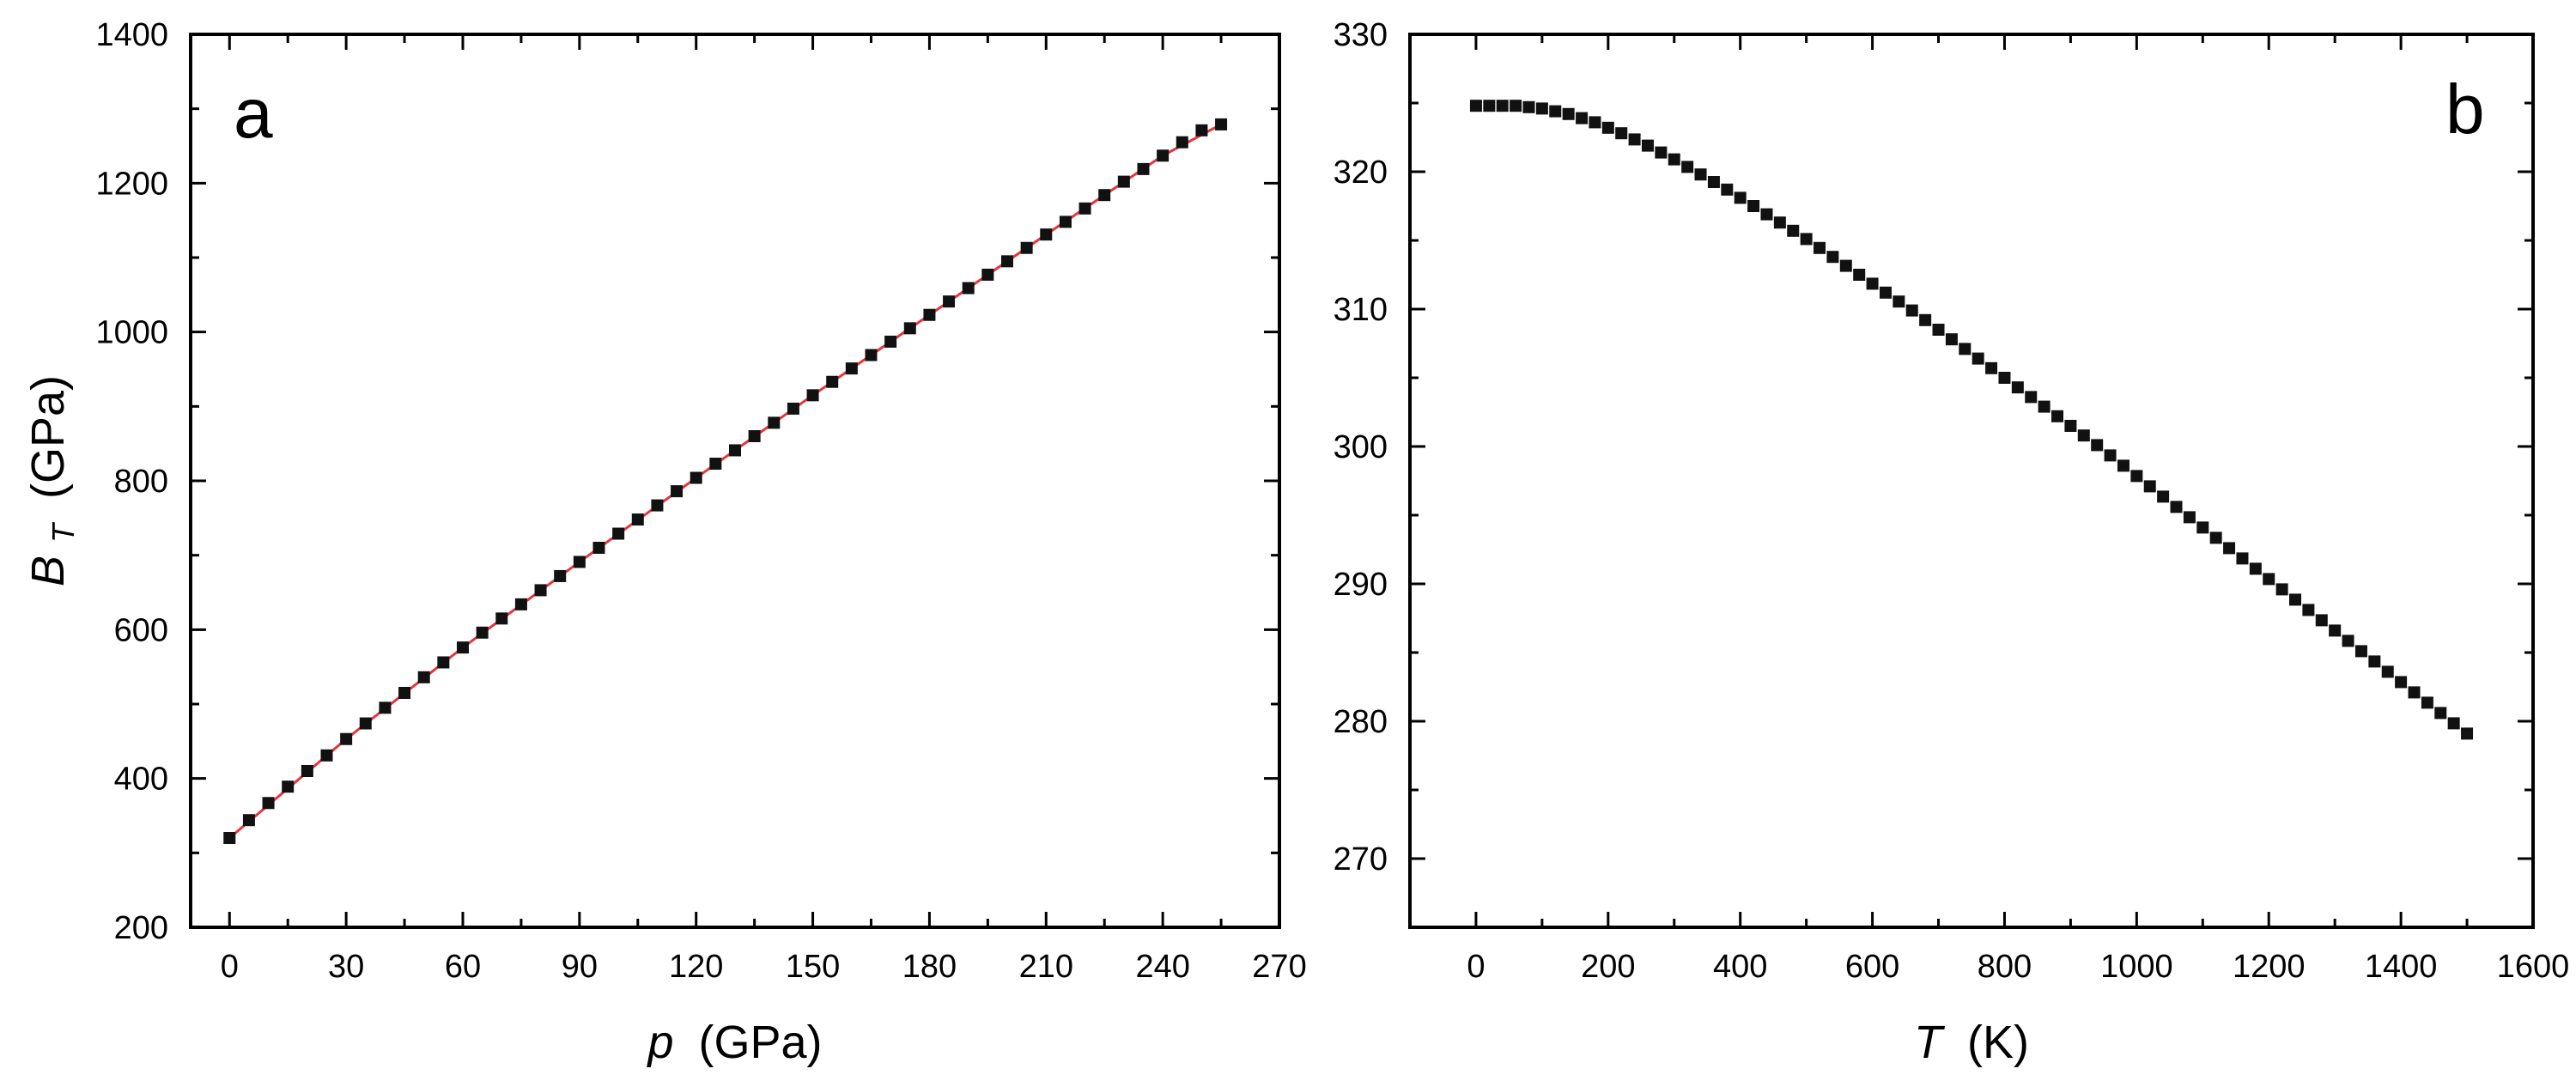 The image size is (2576, 1087). I want to click on x-axis-title-a: p (GPa), so click(734, 1042).